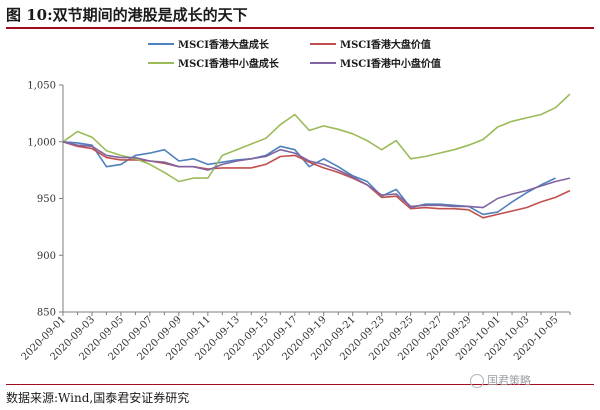 This screenshot has height=410, width=600. Describe the element at coordinates (97, 397) in the screenshot. I see `source-note: 数据来源:Wind,国泰君安证券研究` at that location.